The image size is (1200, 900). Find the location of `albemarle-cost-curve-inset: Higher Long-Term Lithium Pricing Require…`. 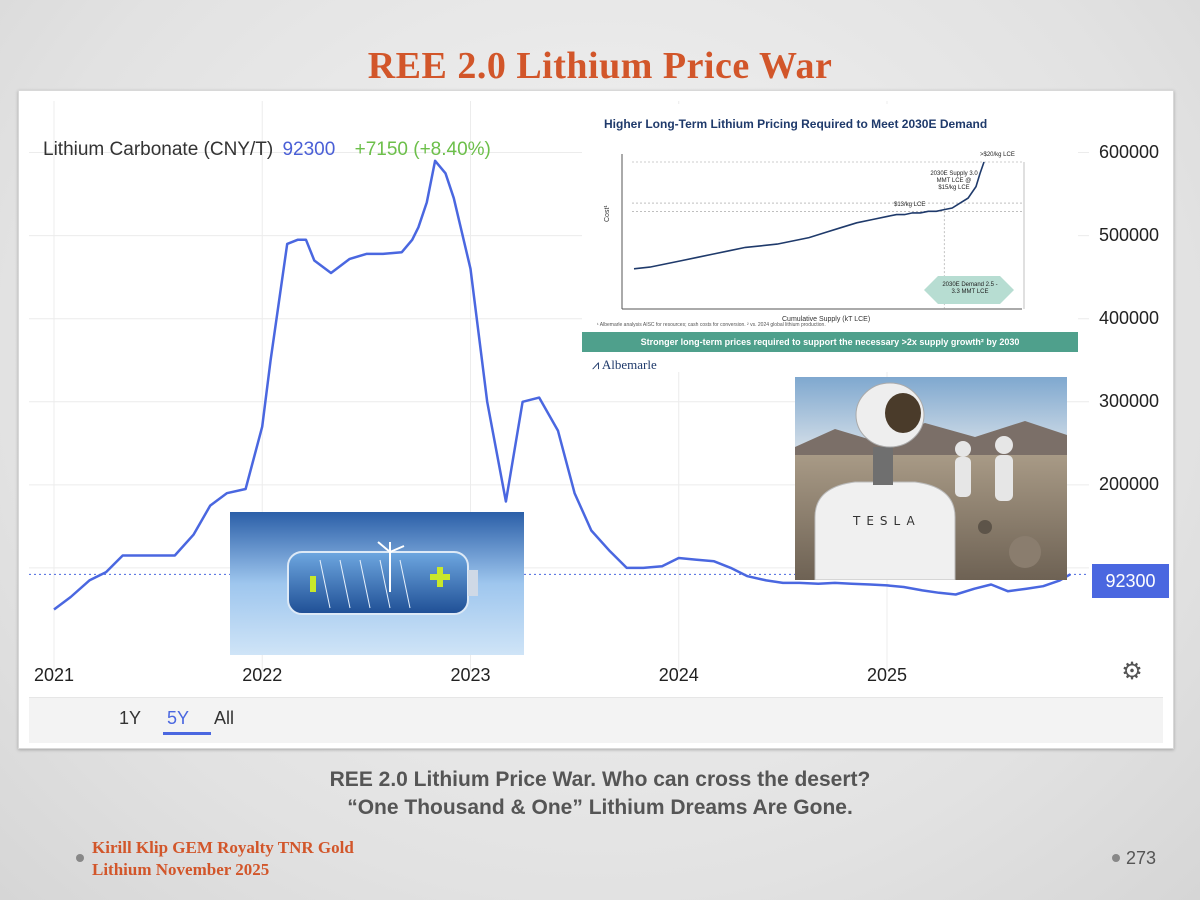

albemarle-cost-curve-inset: Higher Long-Term Lithium Pricing Require… is located at coordinates (830, 238).